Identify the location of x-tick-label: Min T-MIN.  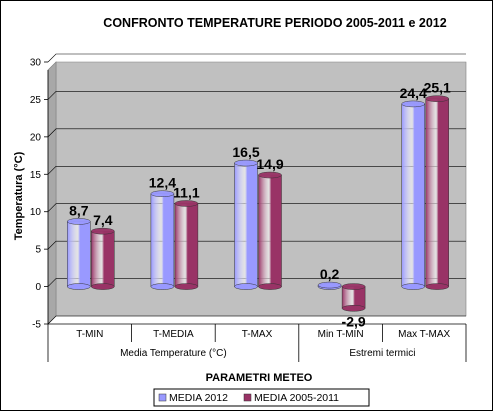
(341, 334).